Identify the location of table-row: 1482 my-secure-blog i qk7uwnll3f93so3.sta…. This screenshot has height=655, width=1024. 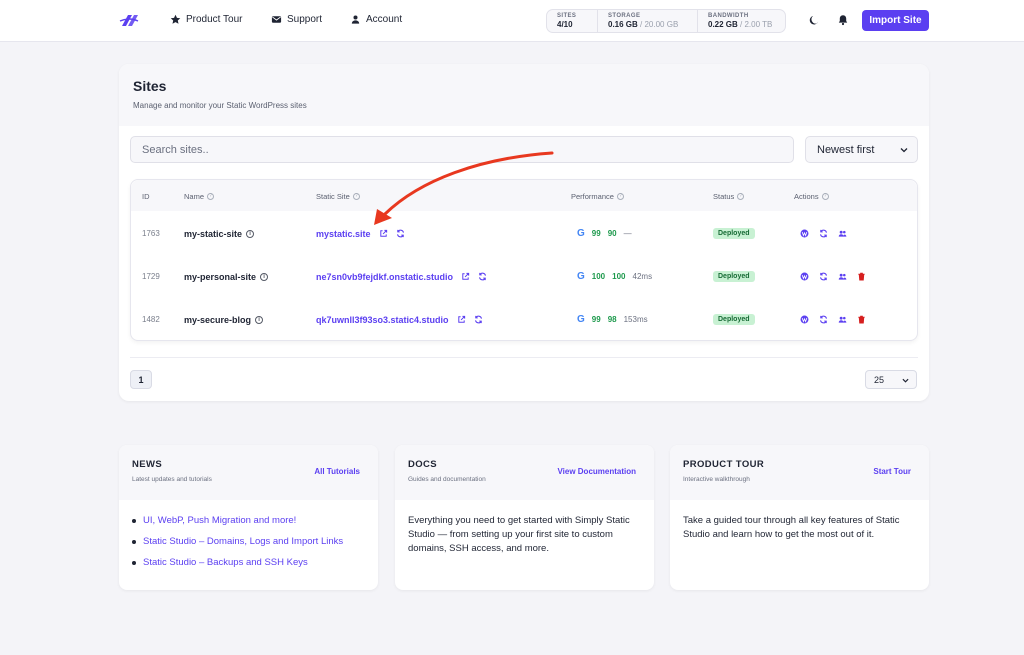
(524, 319).